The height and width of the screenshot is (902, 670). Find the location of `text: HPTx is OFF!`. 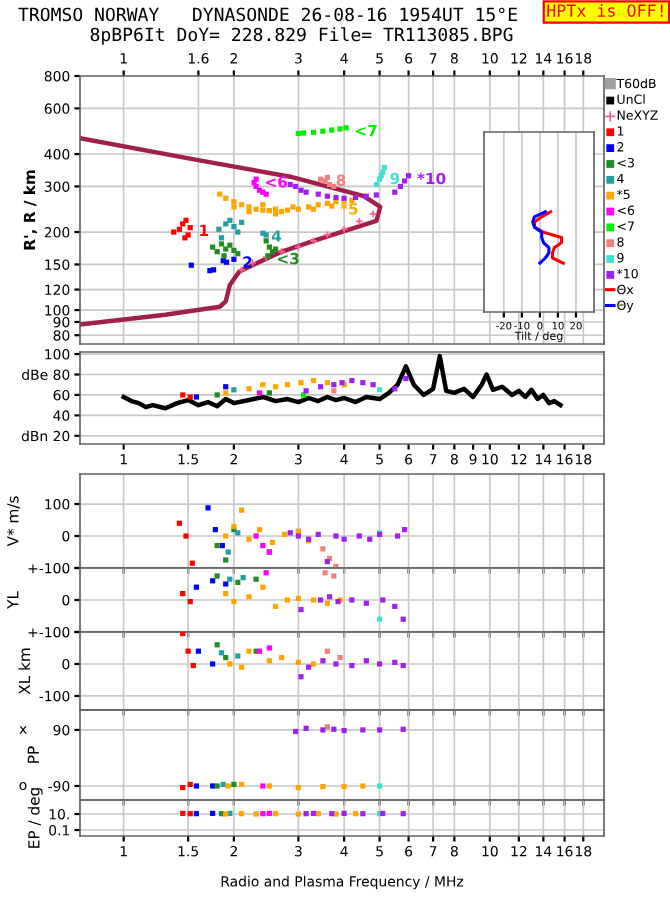

text: HPTx is OFF! is located at coordinates (605, 10).